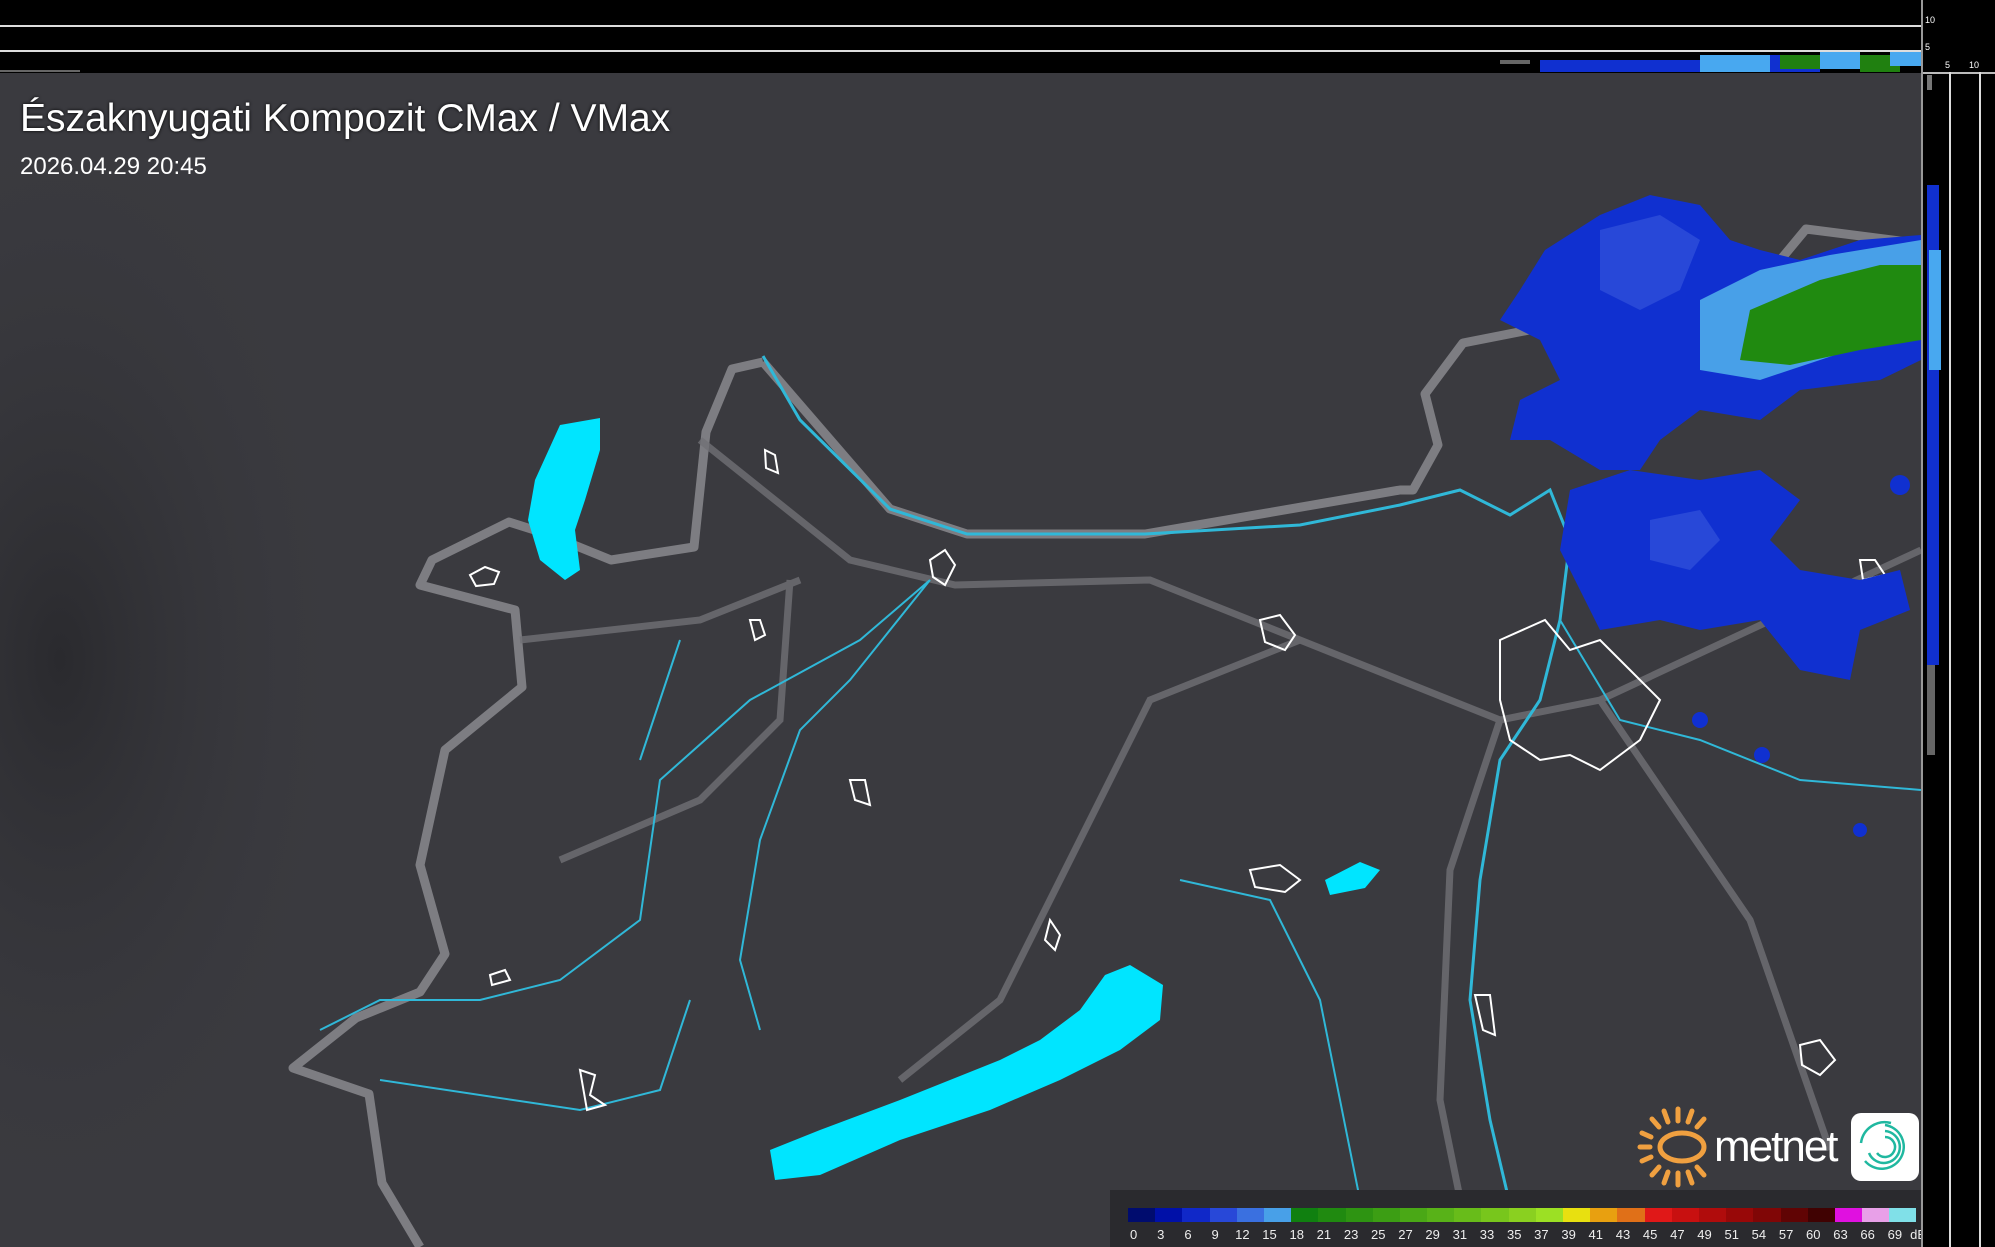  I want to click on legend-unit: dBZ, so click(1915, 1234).